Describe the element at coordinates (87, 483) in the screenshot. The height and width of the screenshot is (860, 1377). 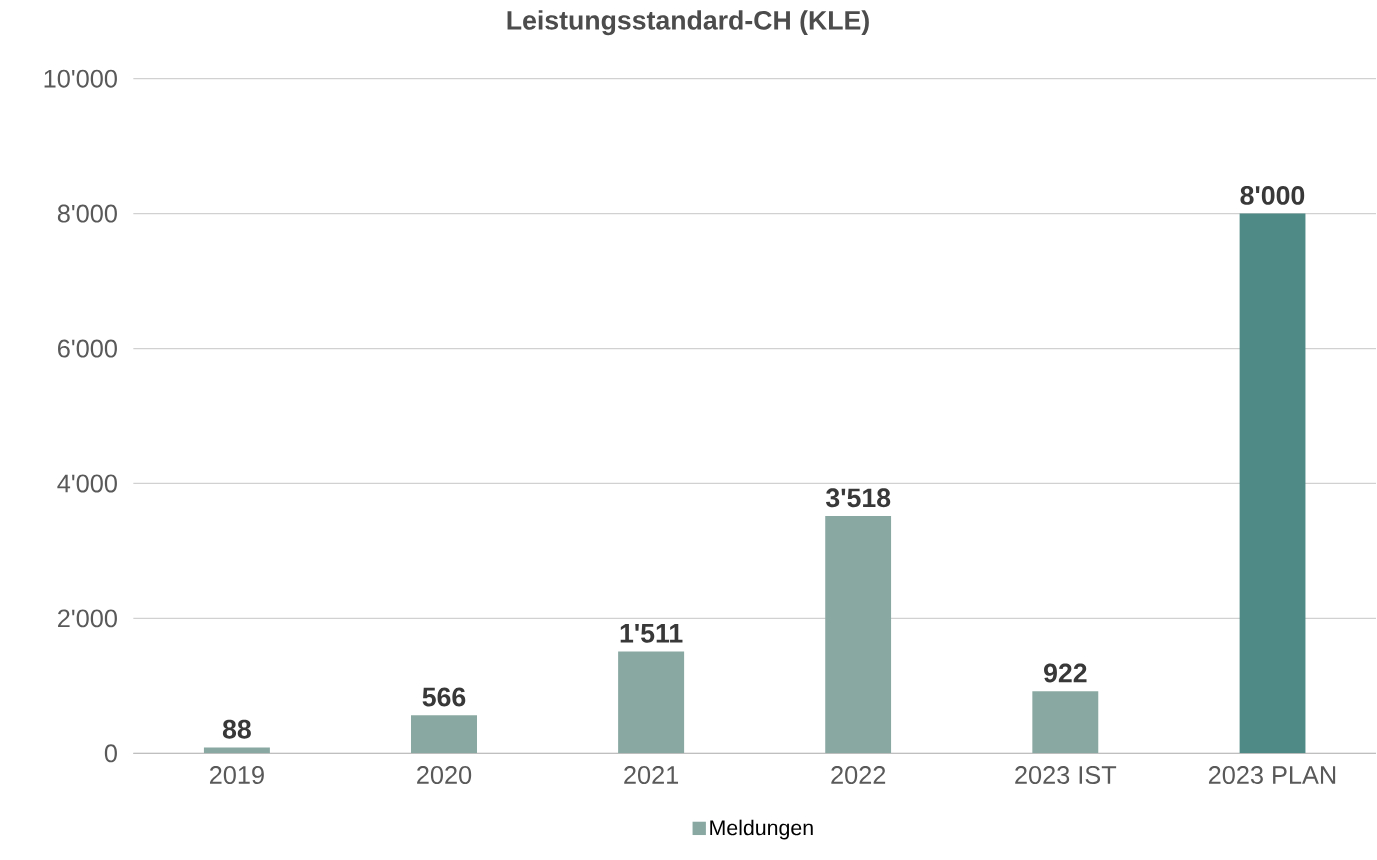
I see `y-tick-label: 4'000` at that location.